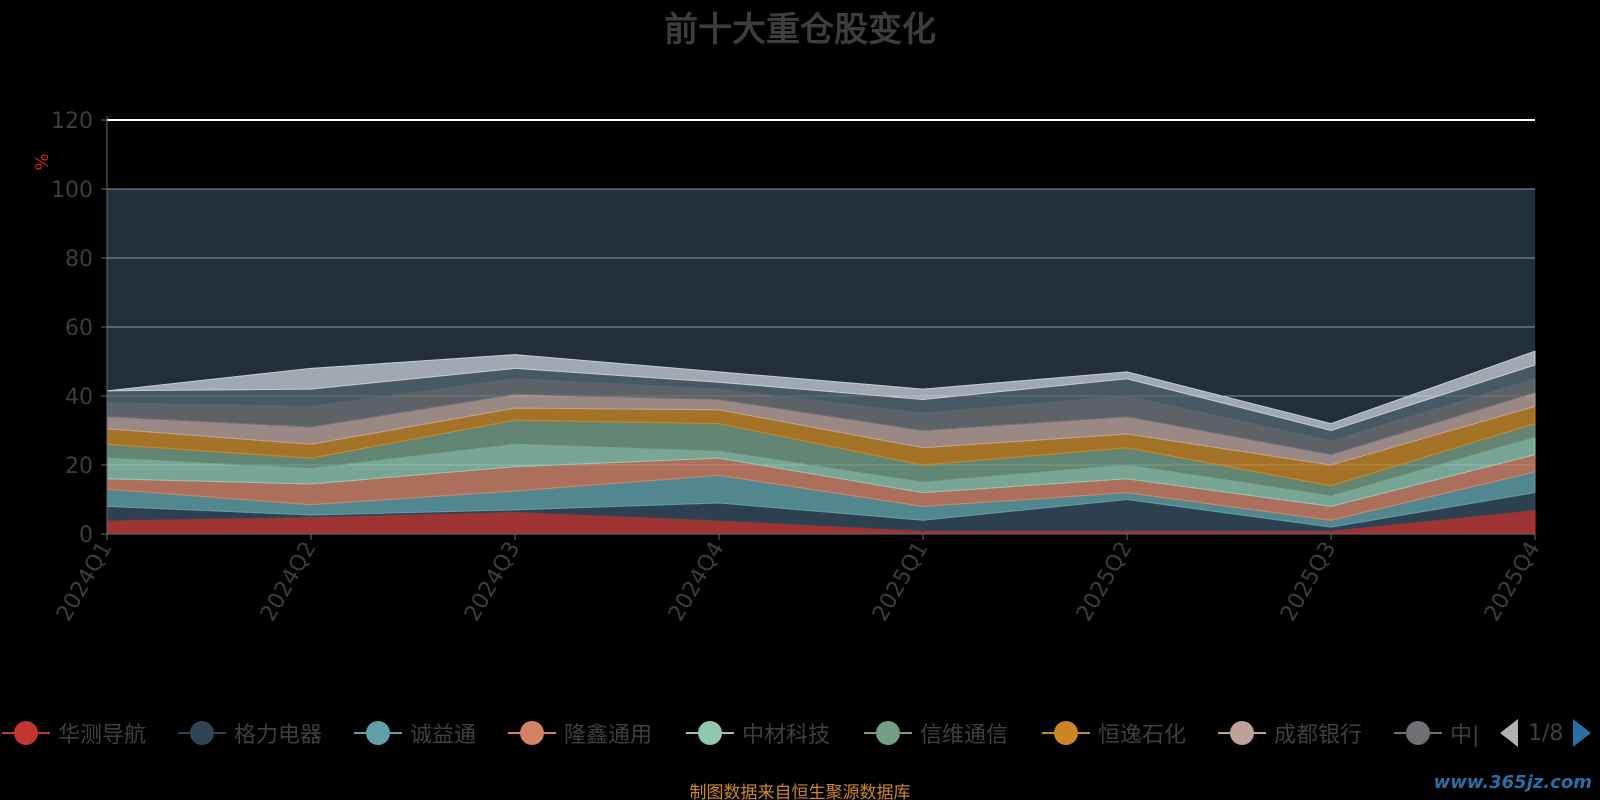 The width and height of the screenshot is (1600, 800). Describe the element at coordinates (1142, 735) in the screenshot. I see `legend-label: 恒逸石化` at that location.